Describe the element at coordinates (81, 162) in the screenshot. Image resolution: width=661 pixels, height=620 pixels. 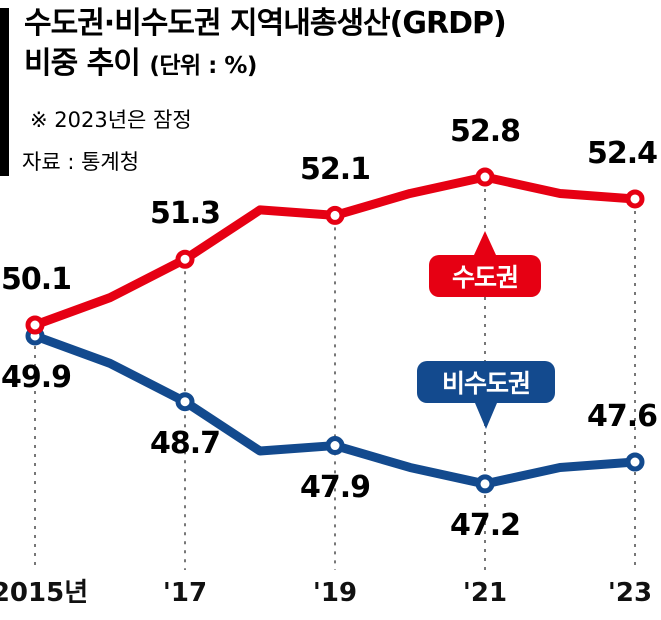
I see `chart-source: 자료 : 통계청` at that location.